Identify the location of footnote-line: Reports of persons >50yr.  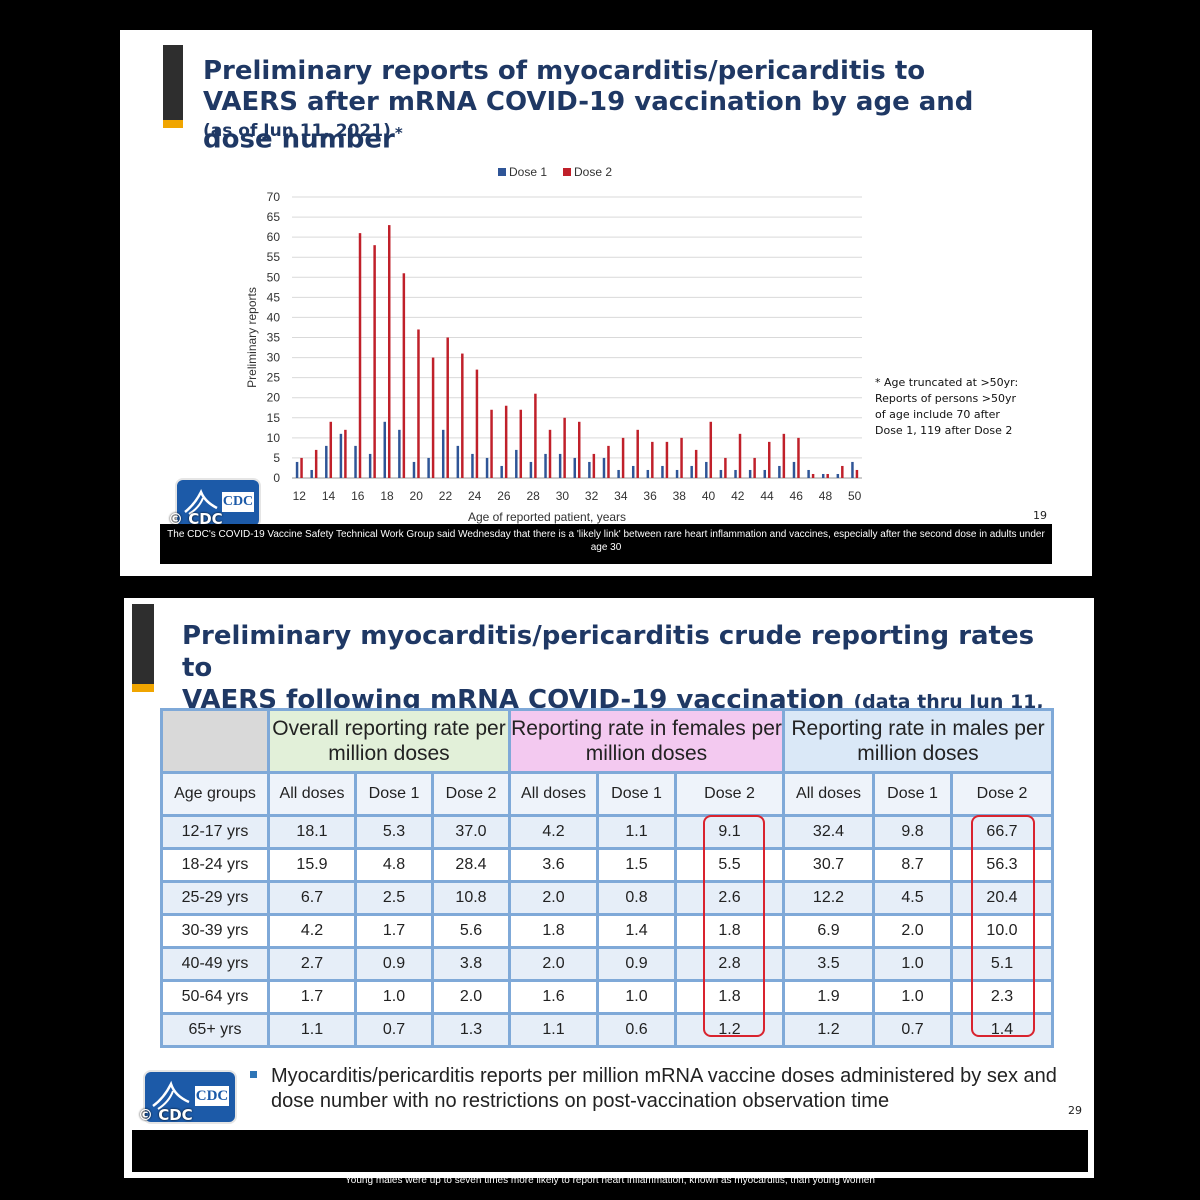
(945, 398).